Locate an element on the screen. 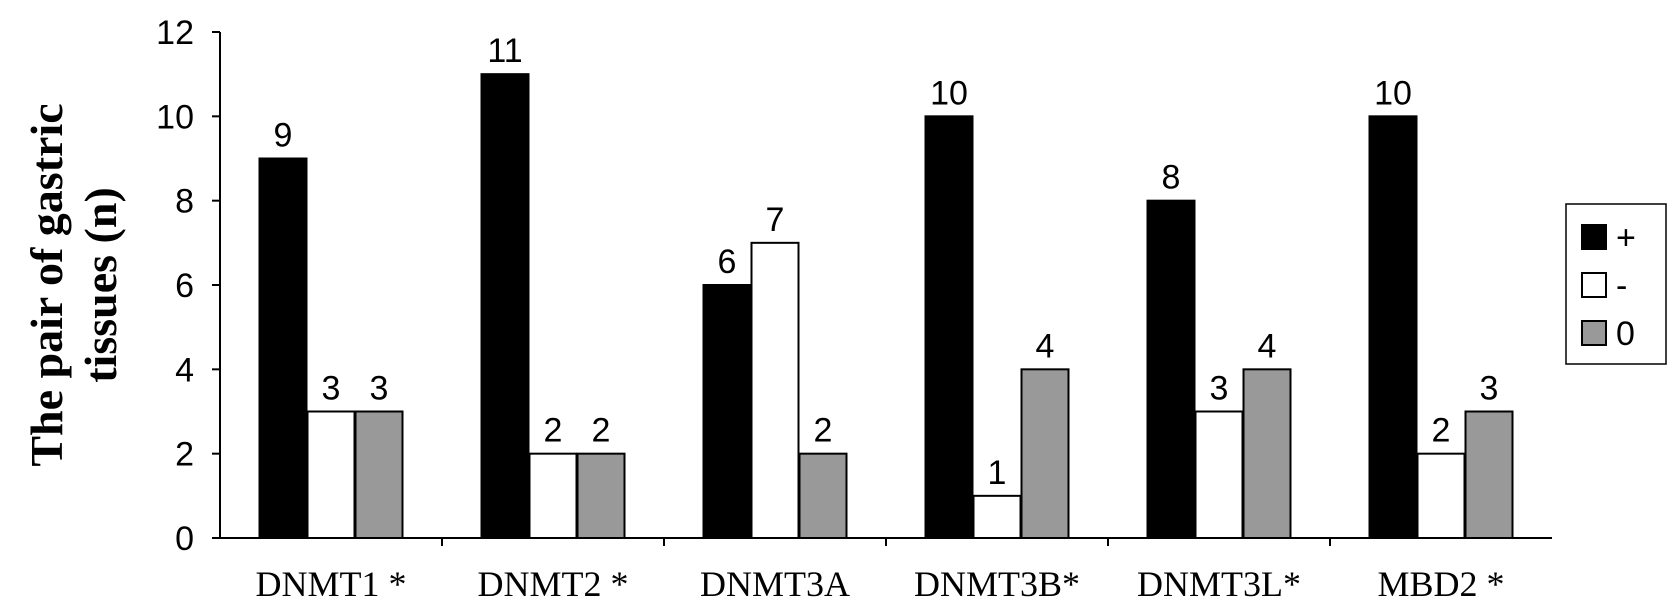  x-category-label: MBD2 * is located at coordinates (1440, 584).